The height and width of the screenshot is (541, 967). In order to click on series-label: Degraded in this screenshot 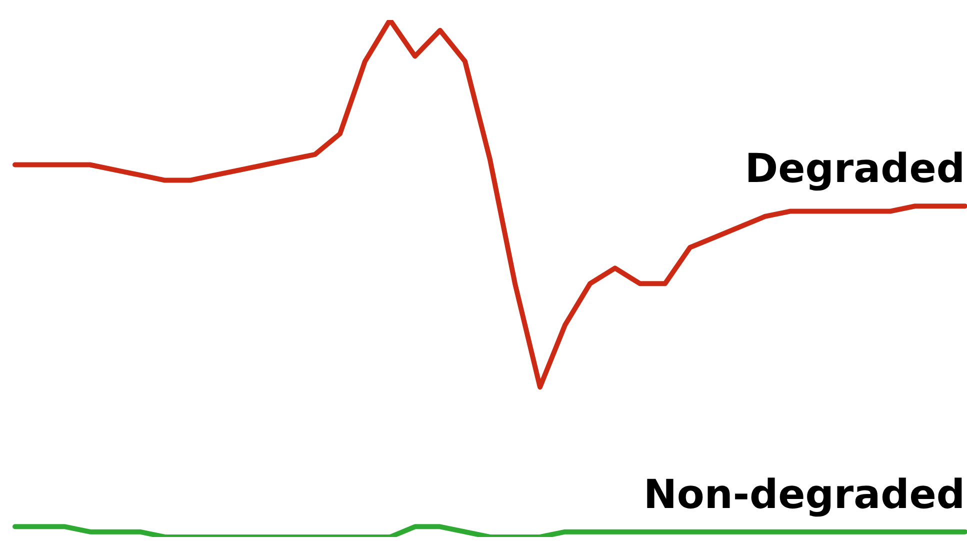, I will do `click(854, 169)`.